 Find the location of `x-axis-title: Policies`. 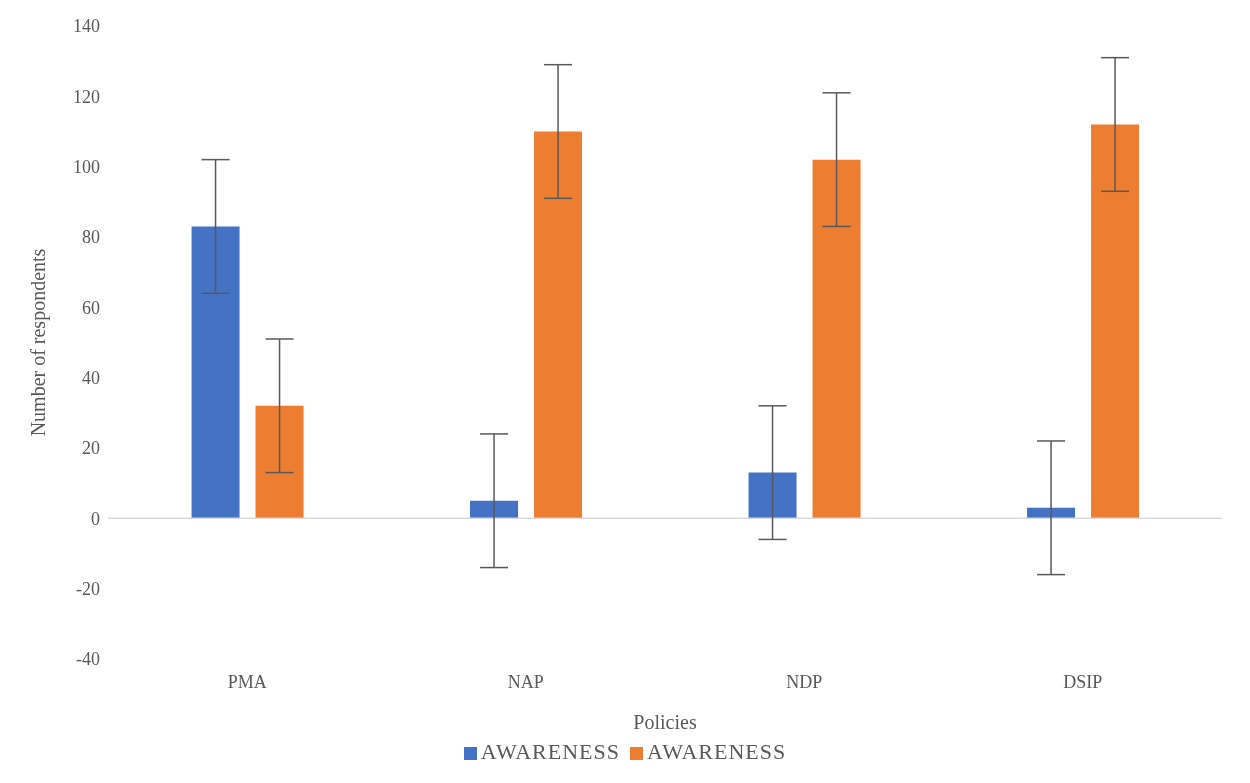

x-axis-title: Policies is located at coordinates (665, 722).